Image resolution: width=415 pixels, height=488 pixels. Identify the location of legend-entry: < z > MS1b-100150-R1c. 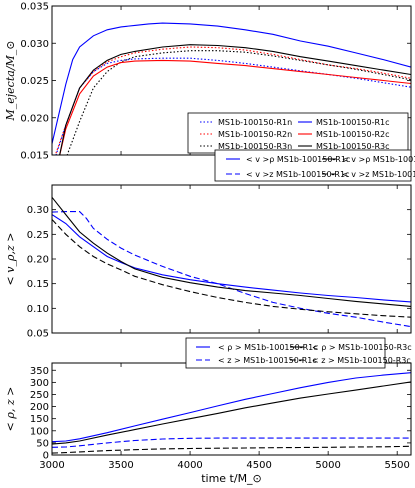
(267, 360).